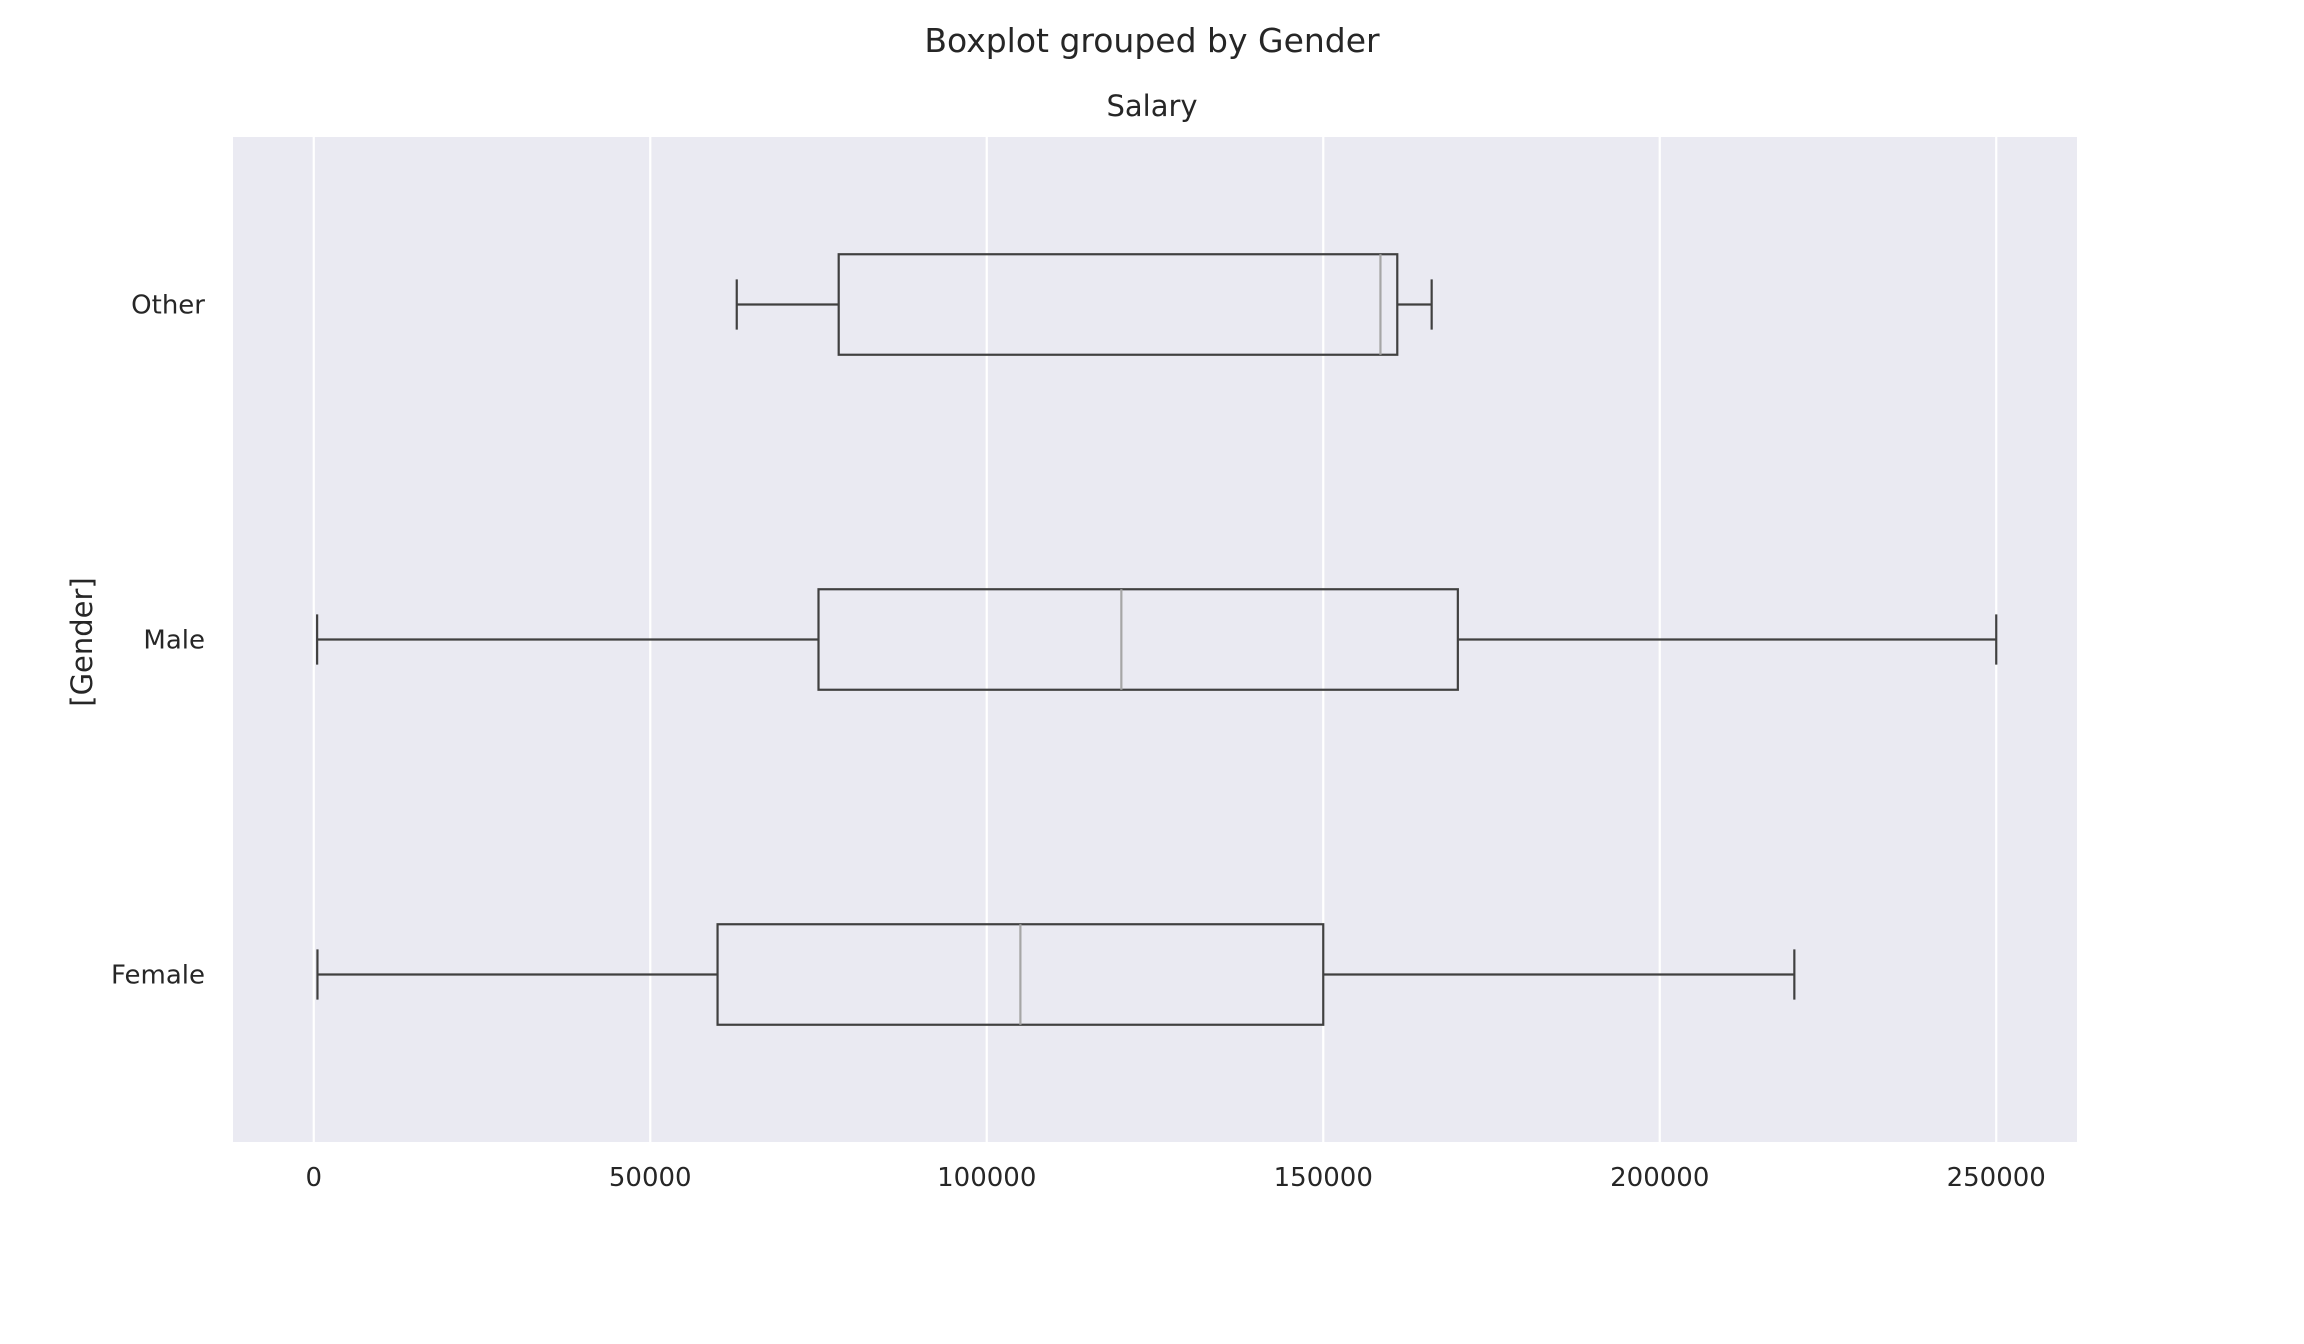 Image resolution: width=2304 pixels, height=1344 pixels. I want to click on y-tick-label-other: Other, so click(168, 306).